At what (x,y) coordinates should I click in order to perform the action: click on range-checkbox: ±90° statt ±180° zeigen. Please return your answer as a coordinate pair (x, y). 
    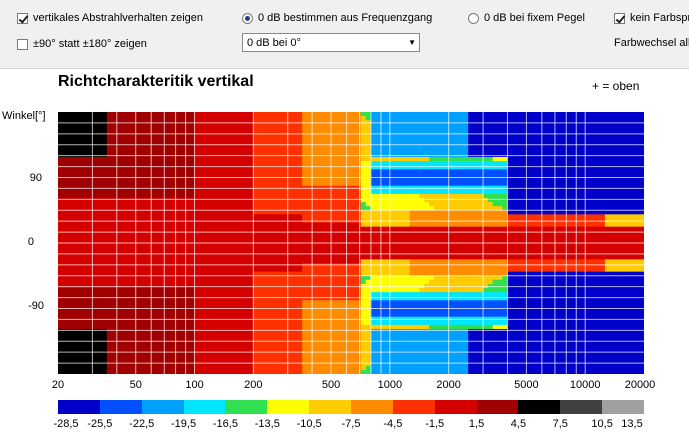
    Looking at the image, I should click on (82, 44).